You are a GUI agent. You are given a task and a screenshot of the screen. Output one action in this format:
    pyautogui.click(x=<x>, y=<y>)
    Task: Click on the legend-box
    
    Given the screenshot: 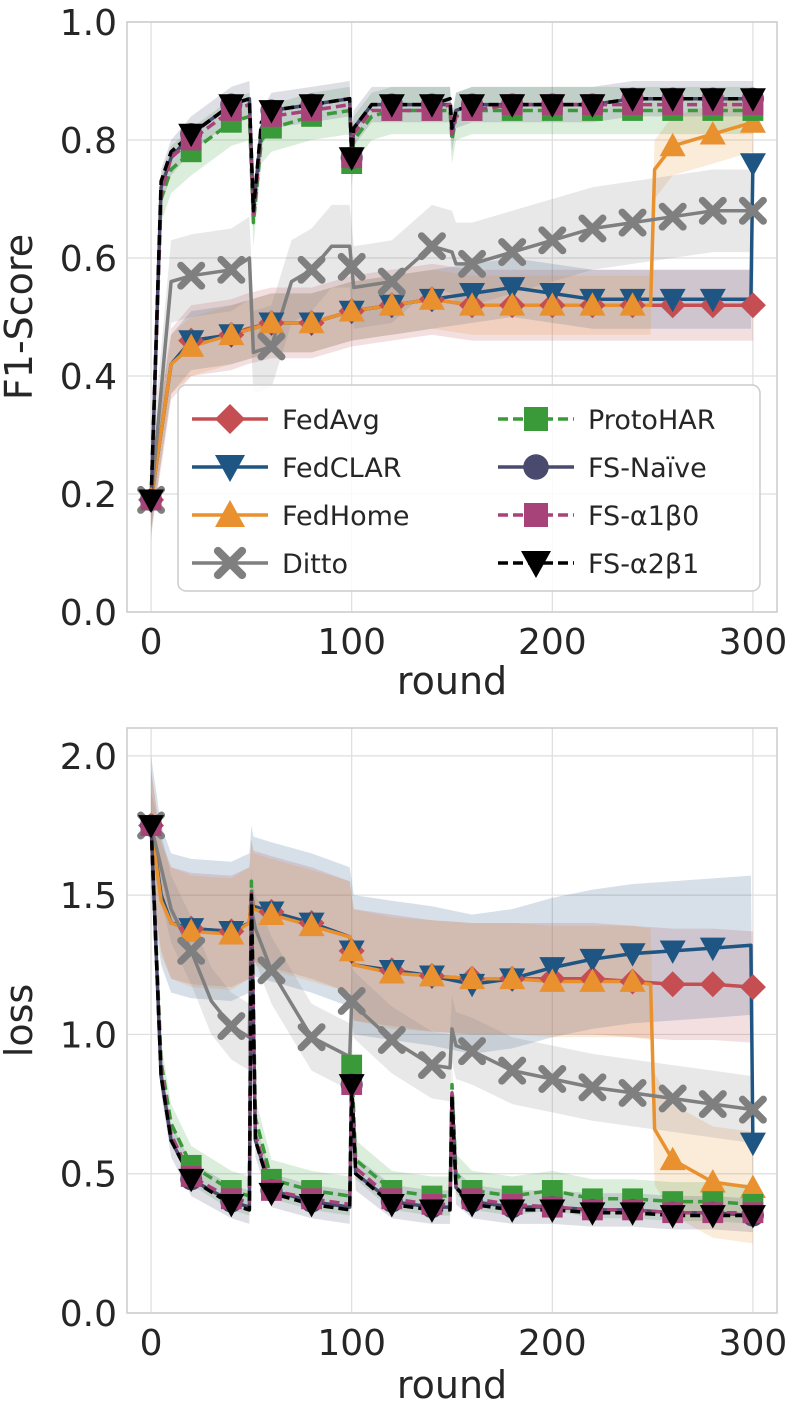 What is the action you would take?
    pyautogui.click(x=469, y=488)
    